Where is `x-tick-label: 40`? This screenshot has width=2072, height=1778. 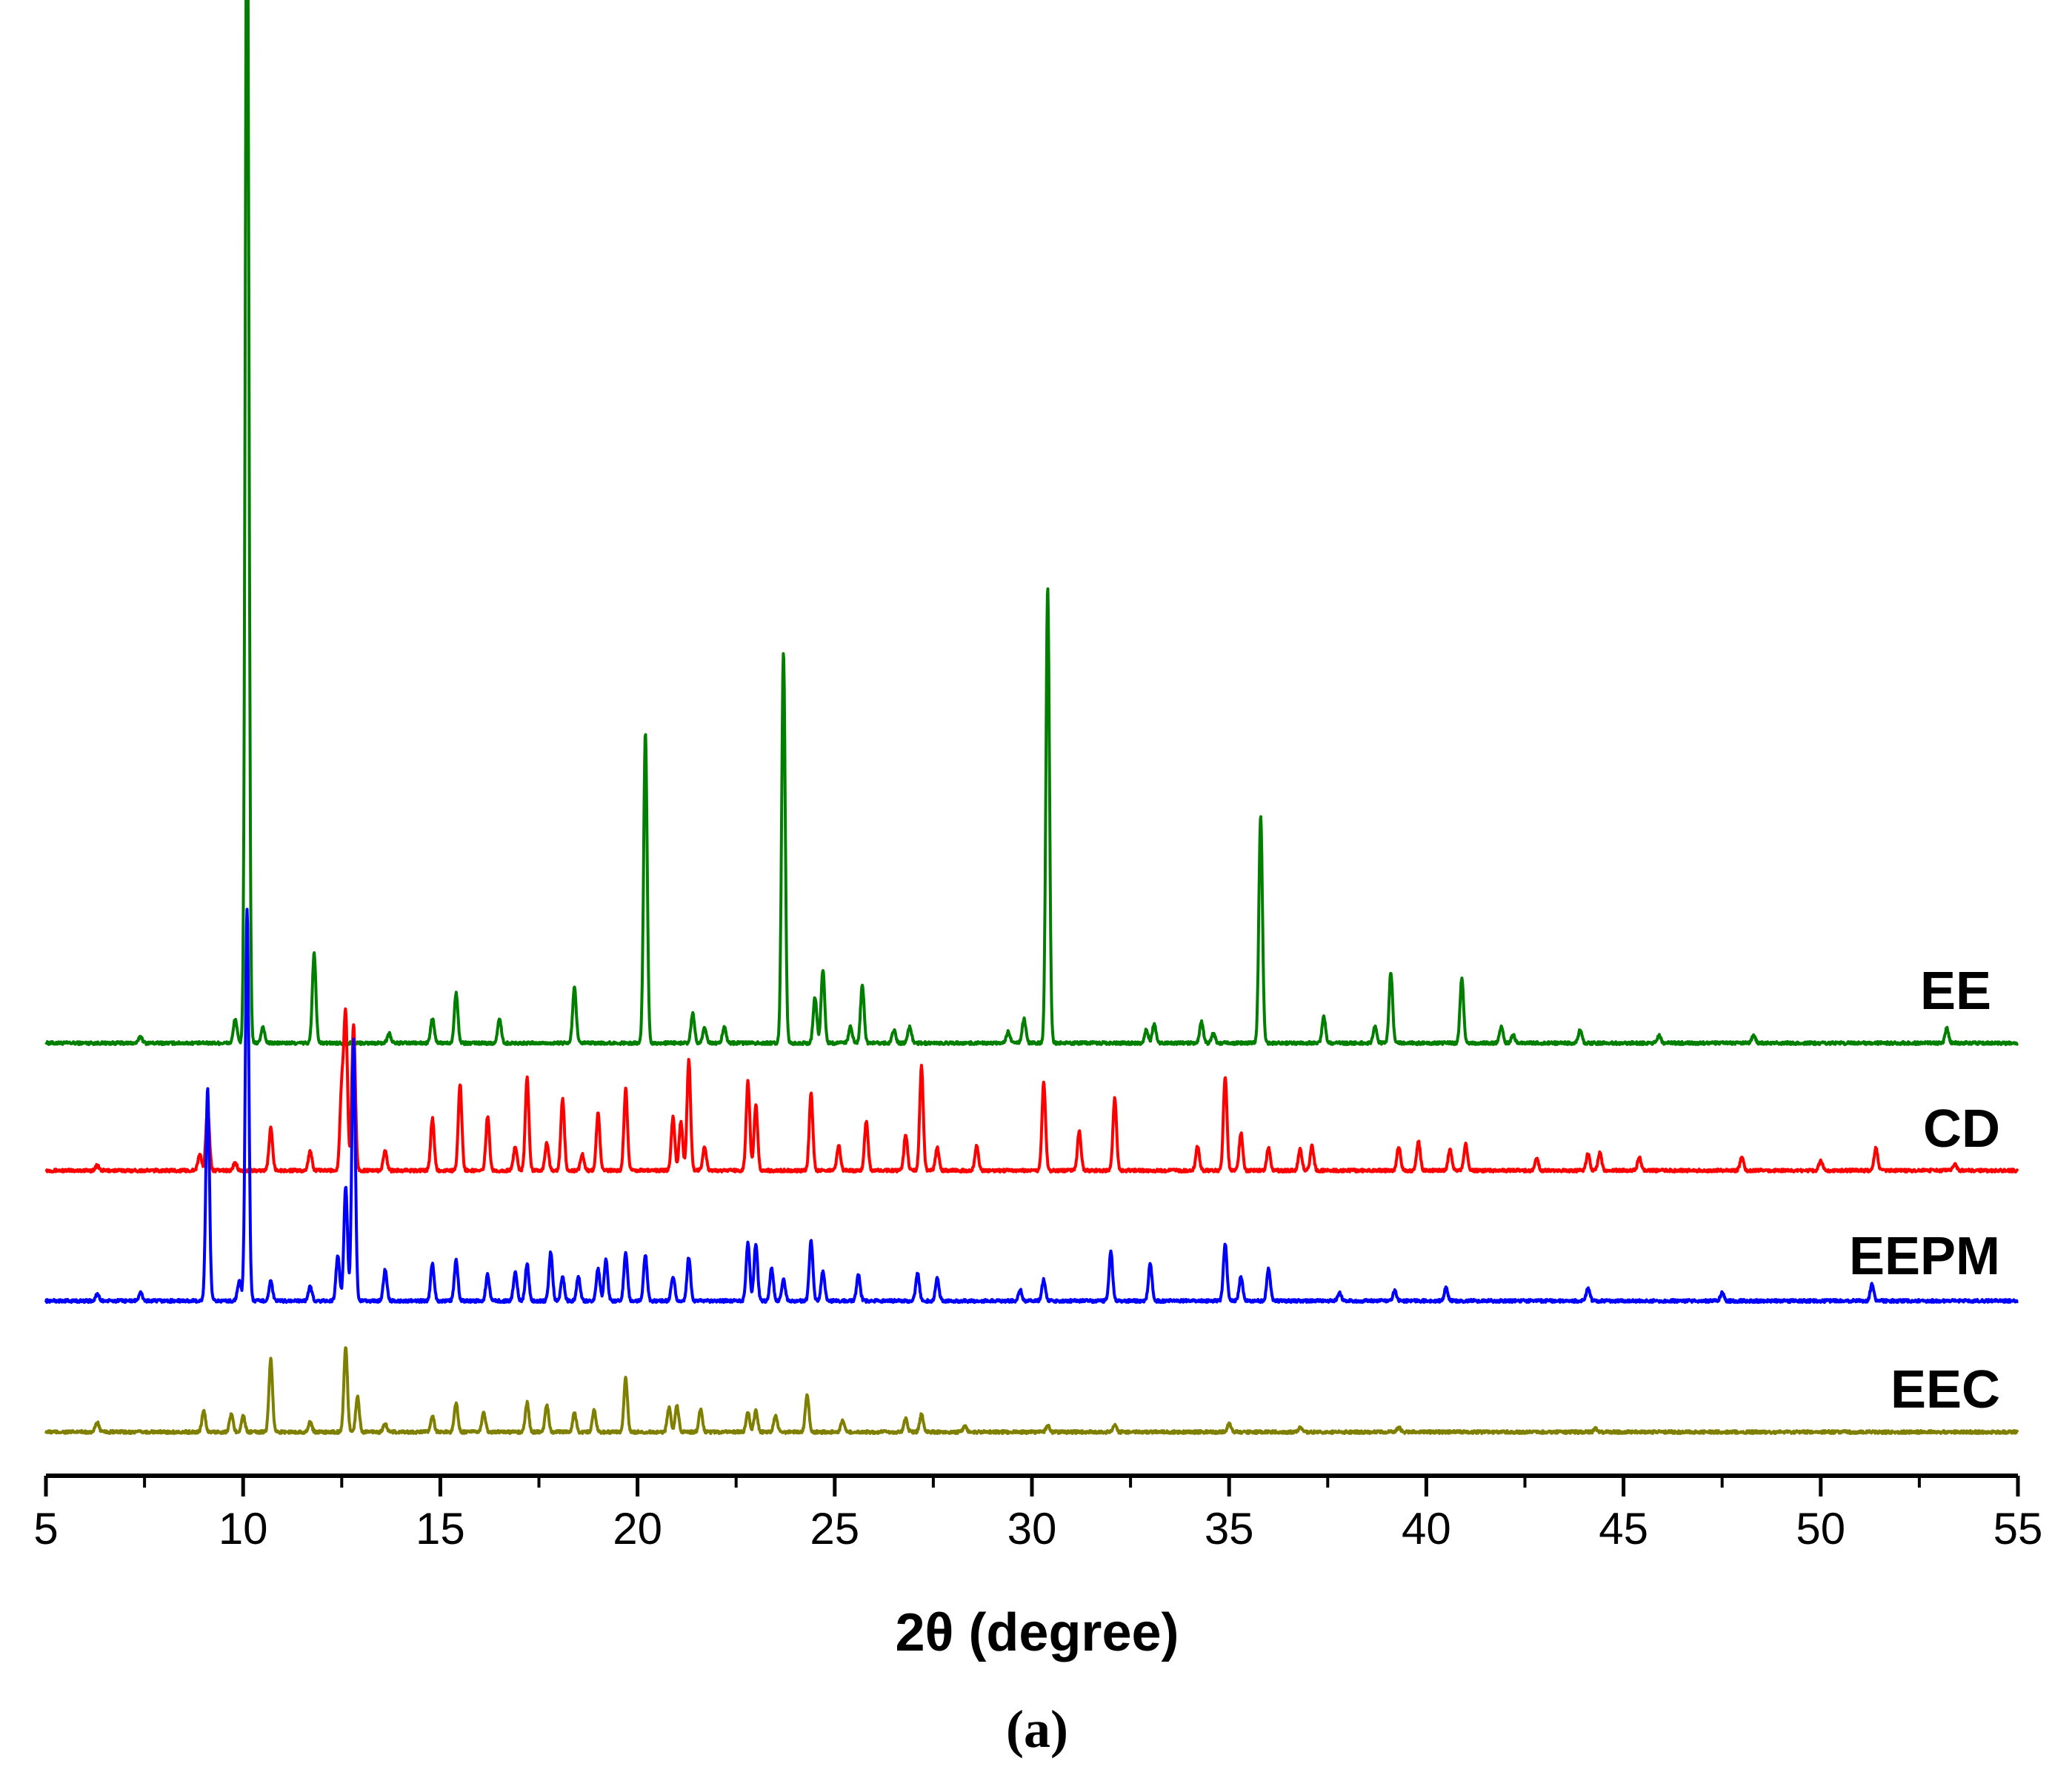 x-tick-label: 40 is located at coordinates (1426, 1529).